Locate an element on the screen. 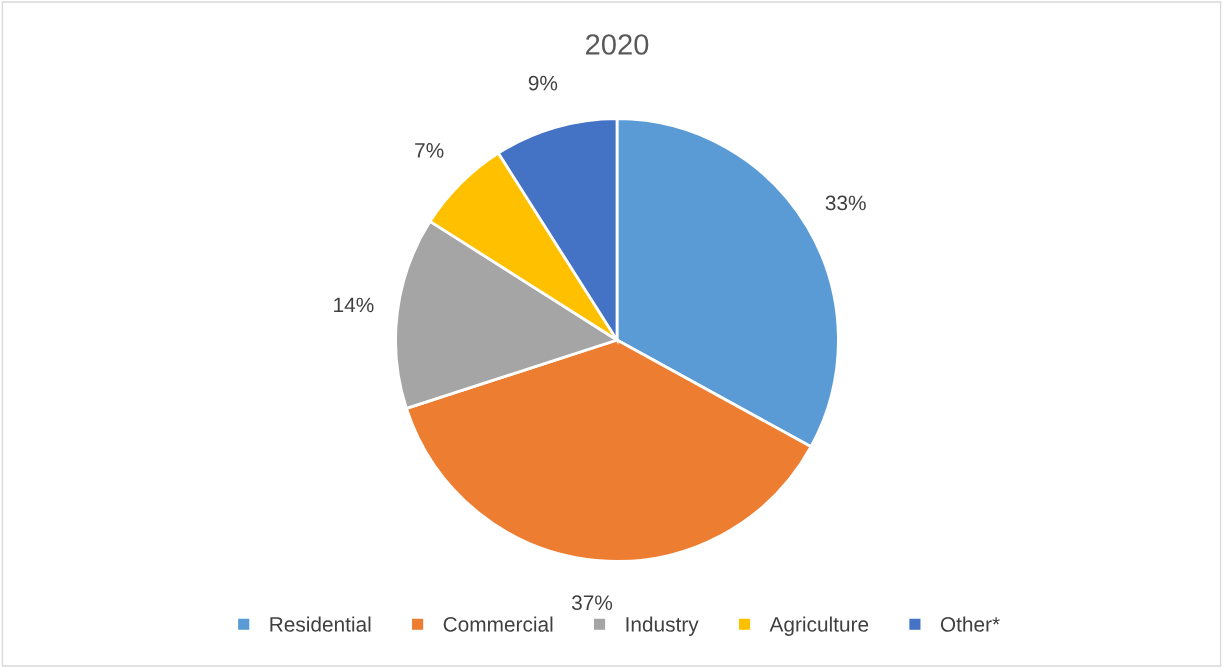  legend-label: Residential is located at coordinates (320, 624).